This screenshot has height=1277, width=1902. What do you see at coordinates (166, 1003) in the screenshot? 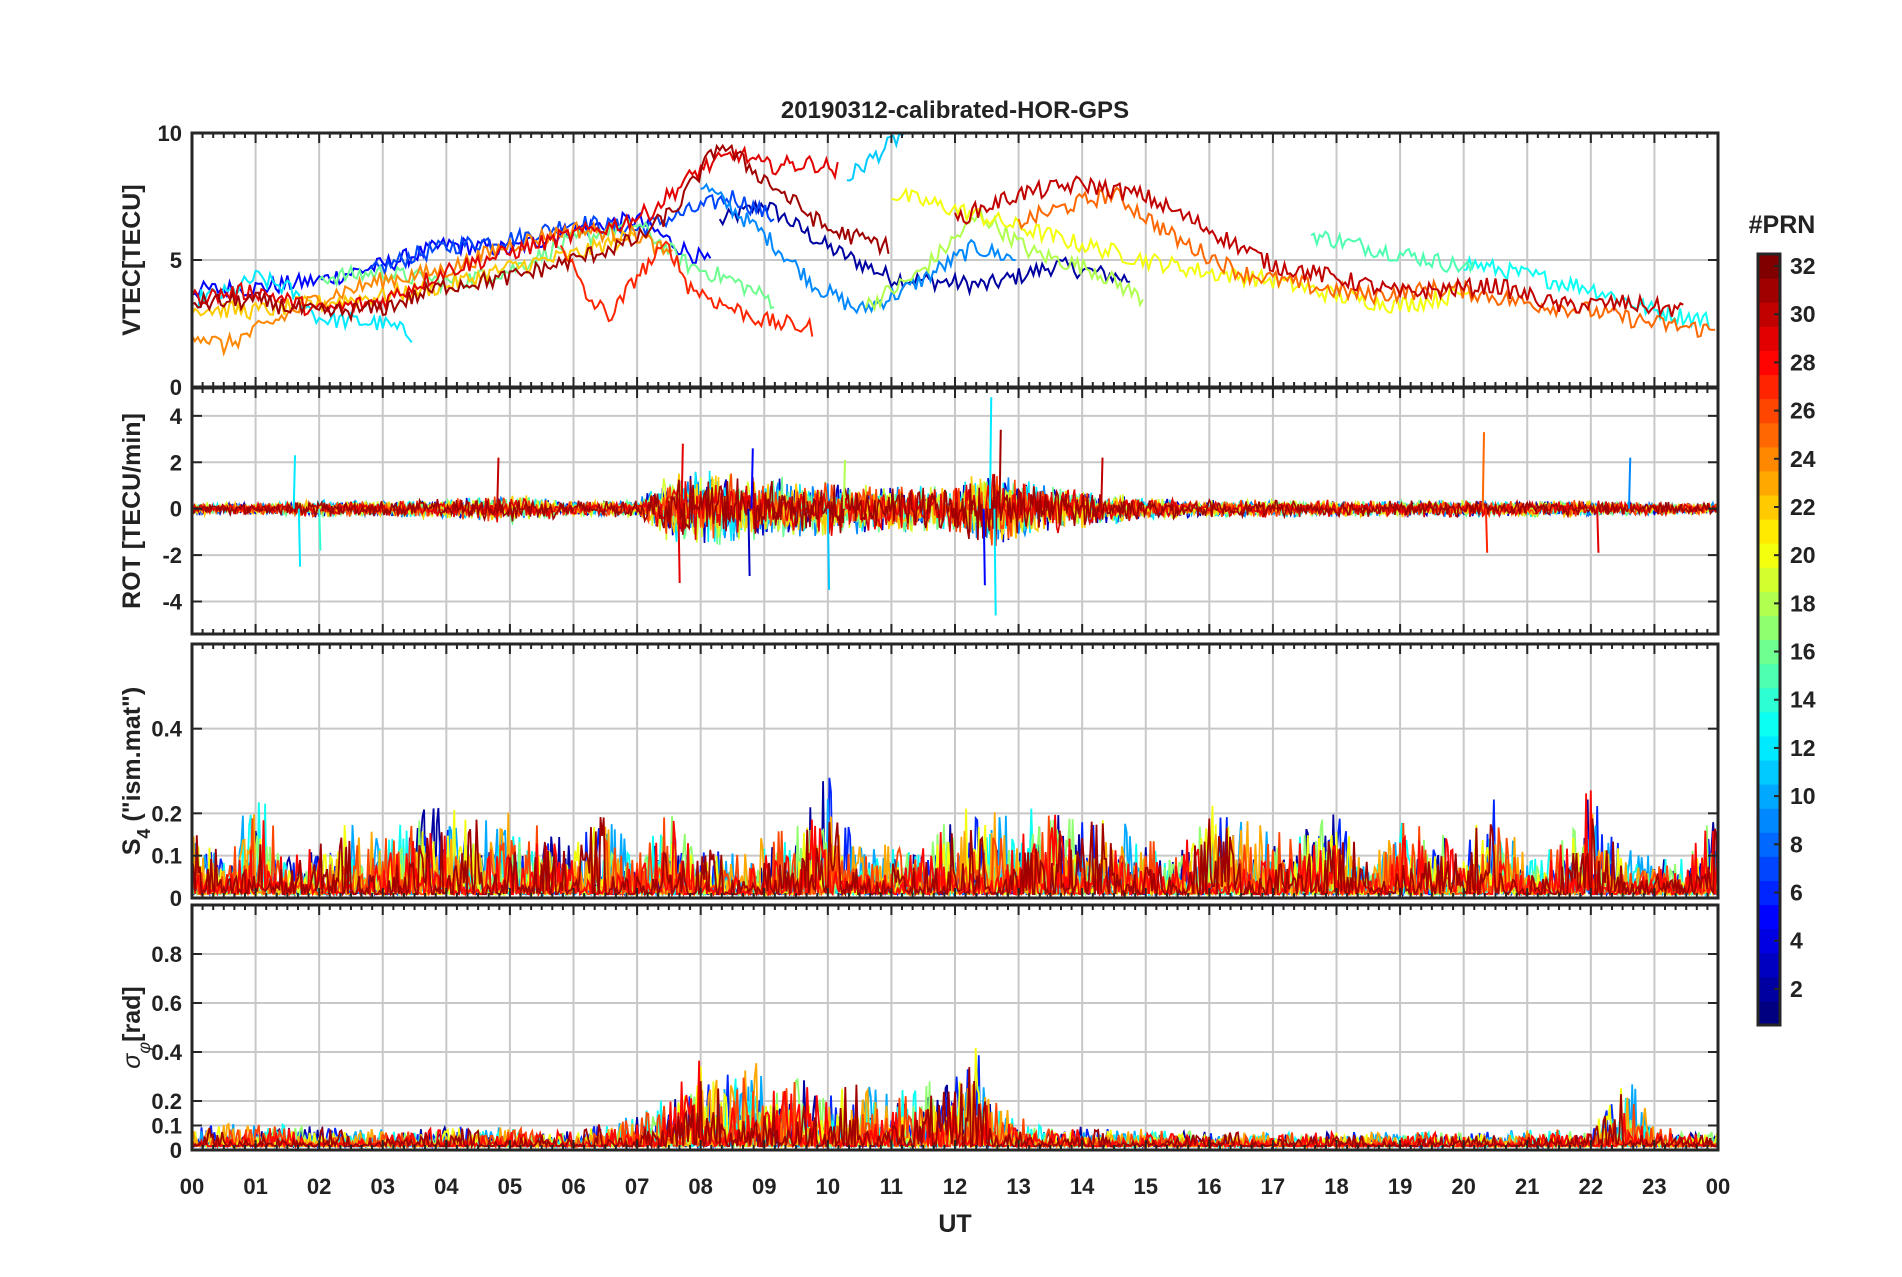
I see `y-tick-label: 0.6` at bounding box center [166, 1003].